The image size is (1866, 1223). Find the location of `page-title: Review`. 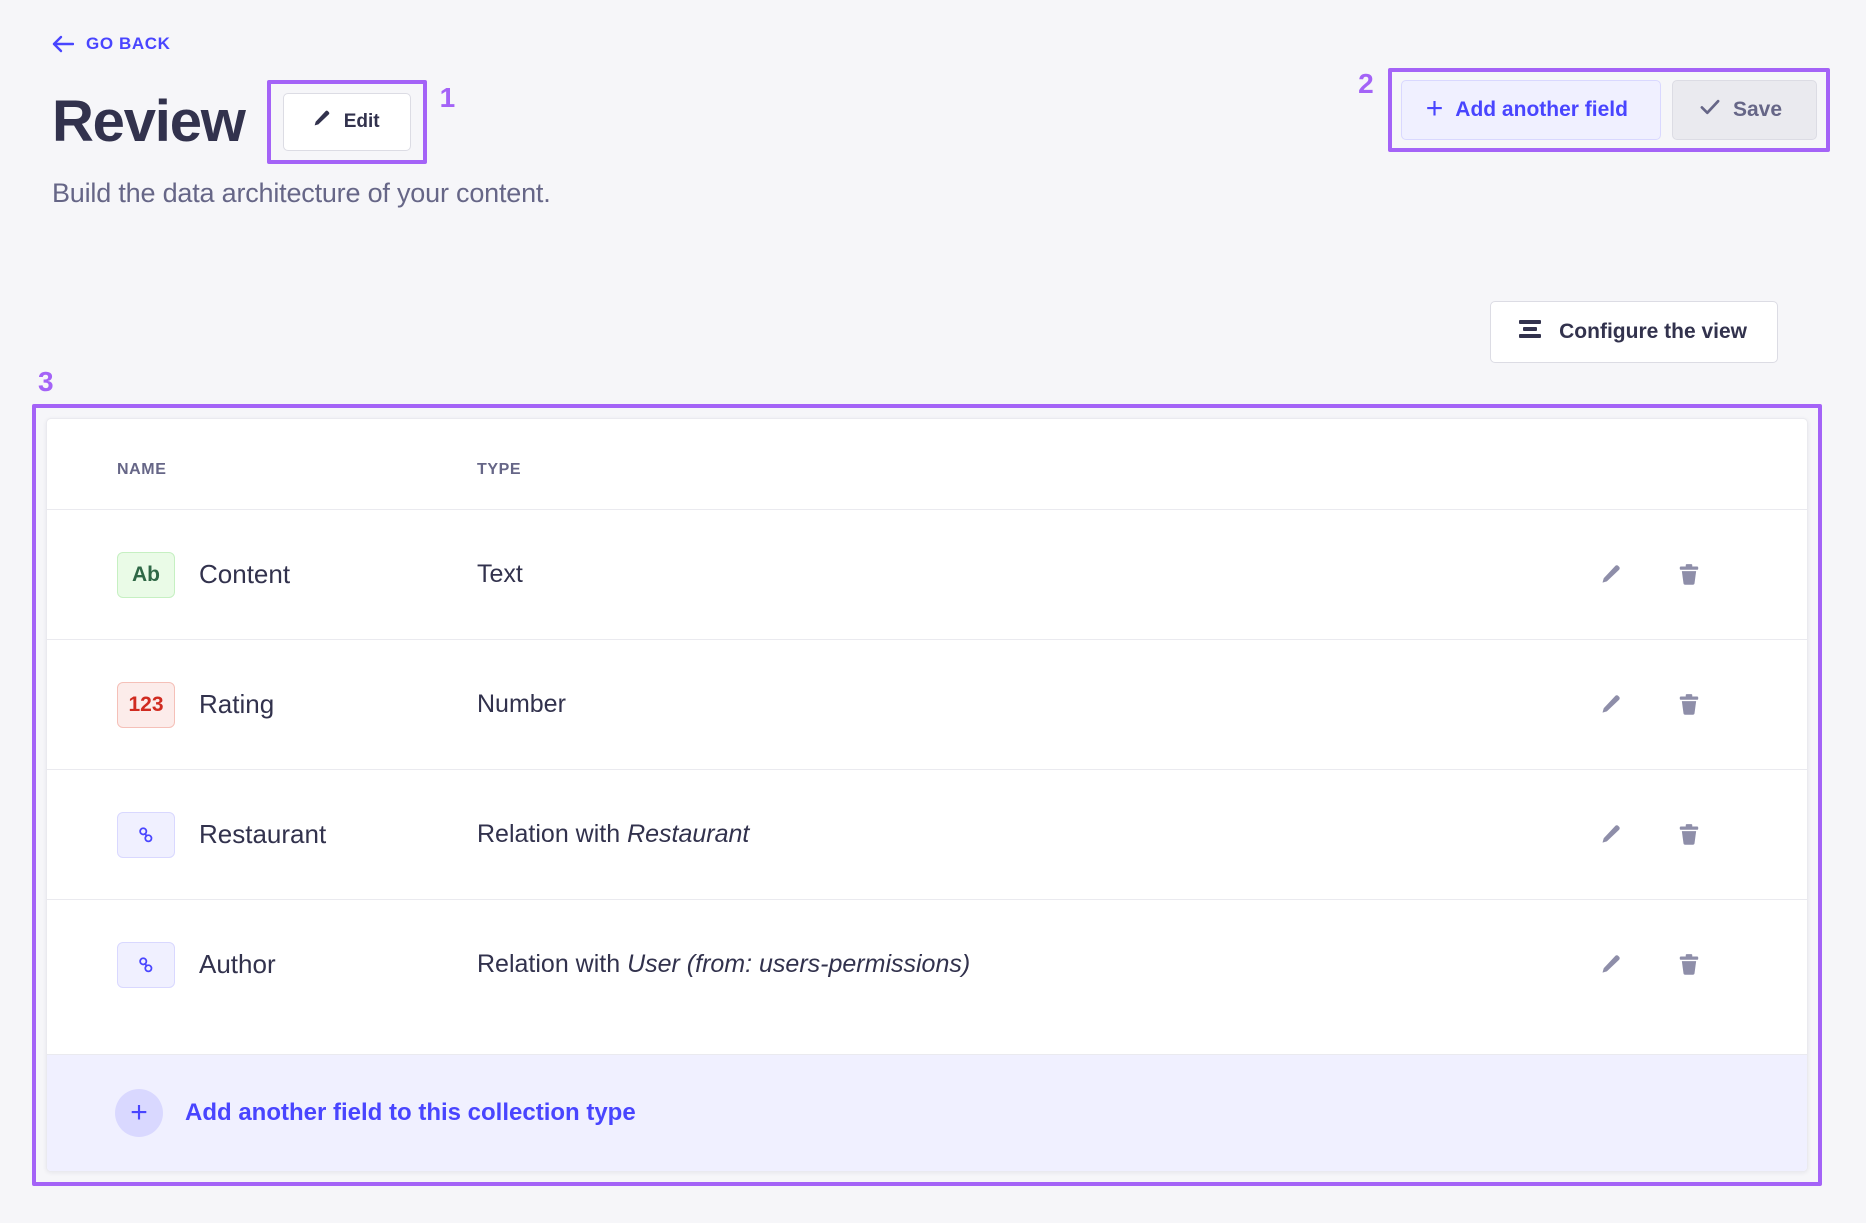

page-title: Review is located at coordinates (149, 121).